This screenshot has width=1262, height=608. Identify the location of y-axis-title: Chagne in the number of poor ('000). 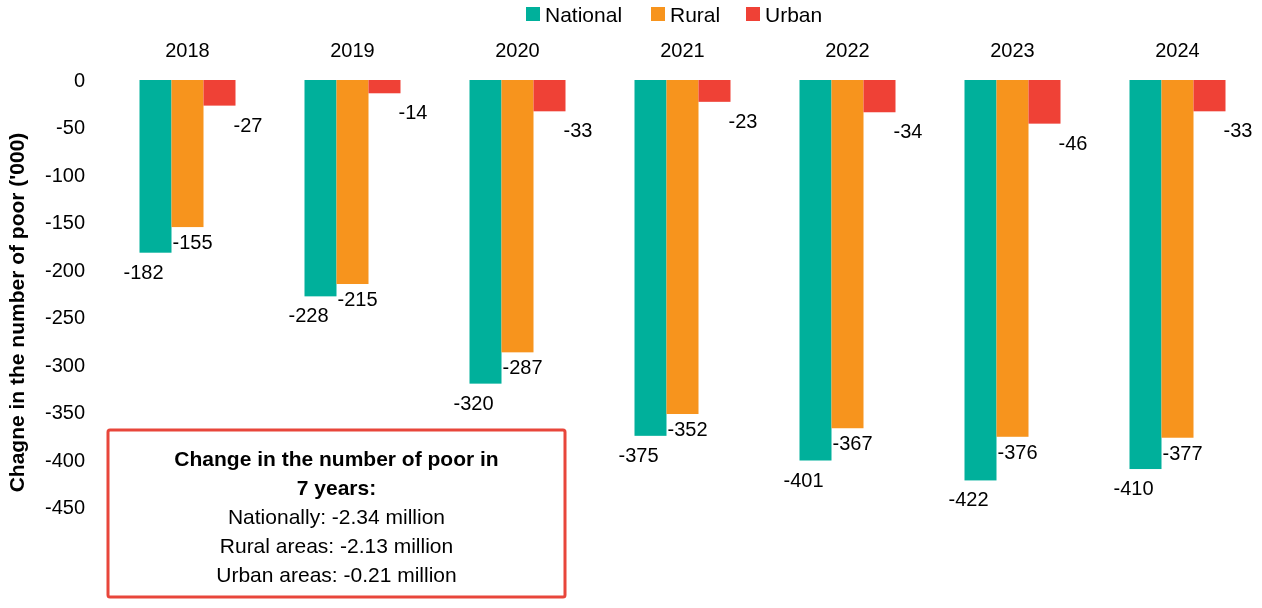
(16, 312).